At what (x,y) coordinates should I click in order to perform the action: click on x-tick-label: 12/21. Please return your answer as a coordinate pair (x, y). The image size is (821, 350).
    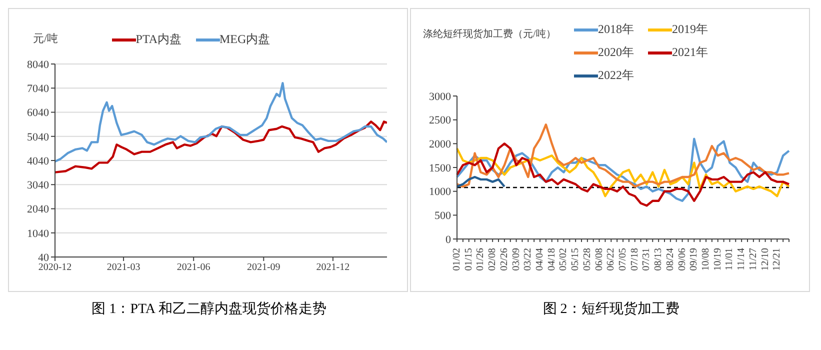
    Looking at the image, I should click on (777, 259).